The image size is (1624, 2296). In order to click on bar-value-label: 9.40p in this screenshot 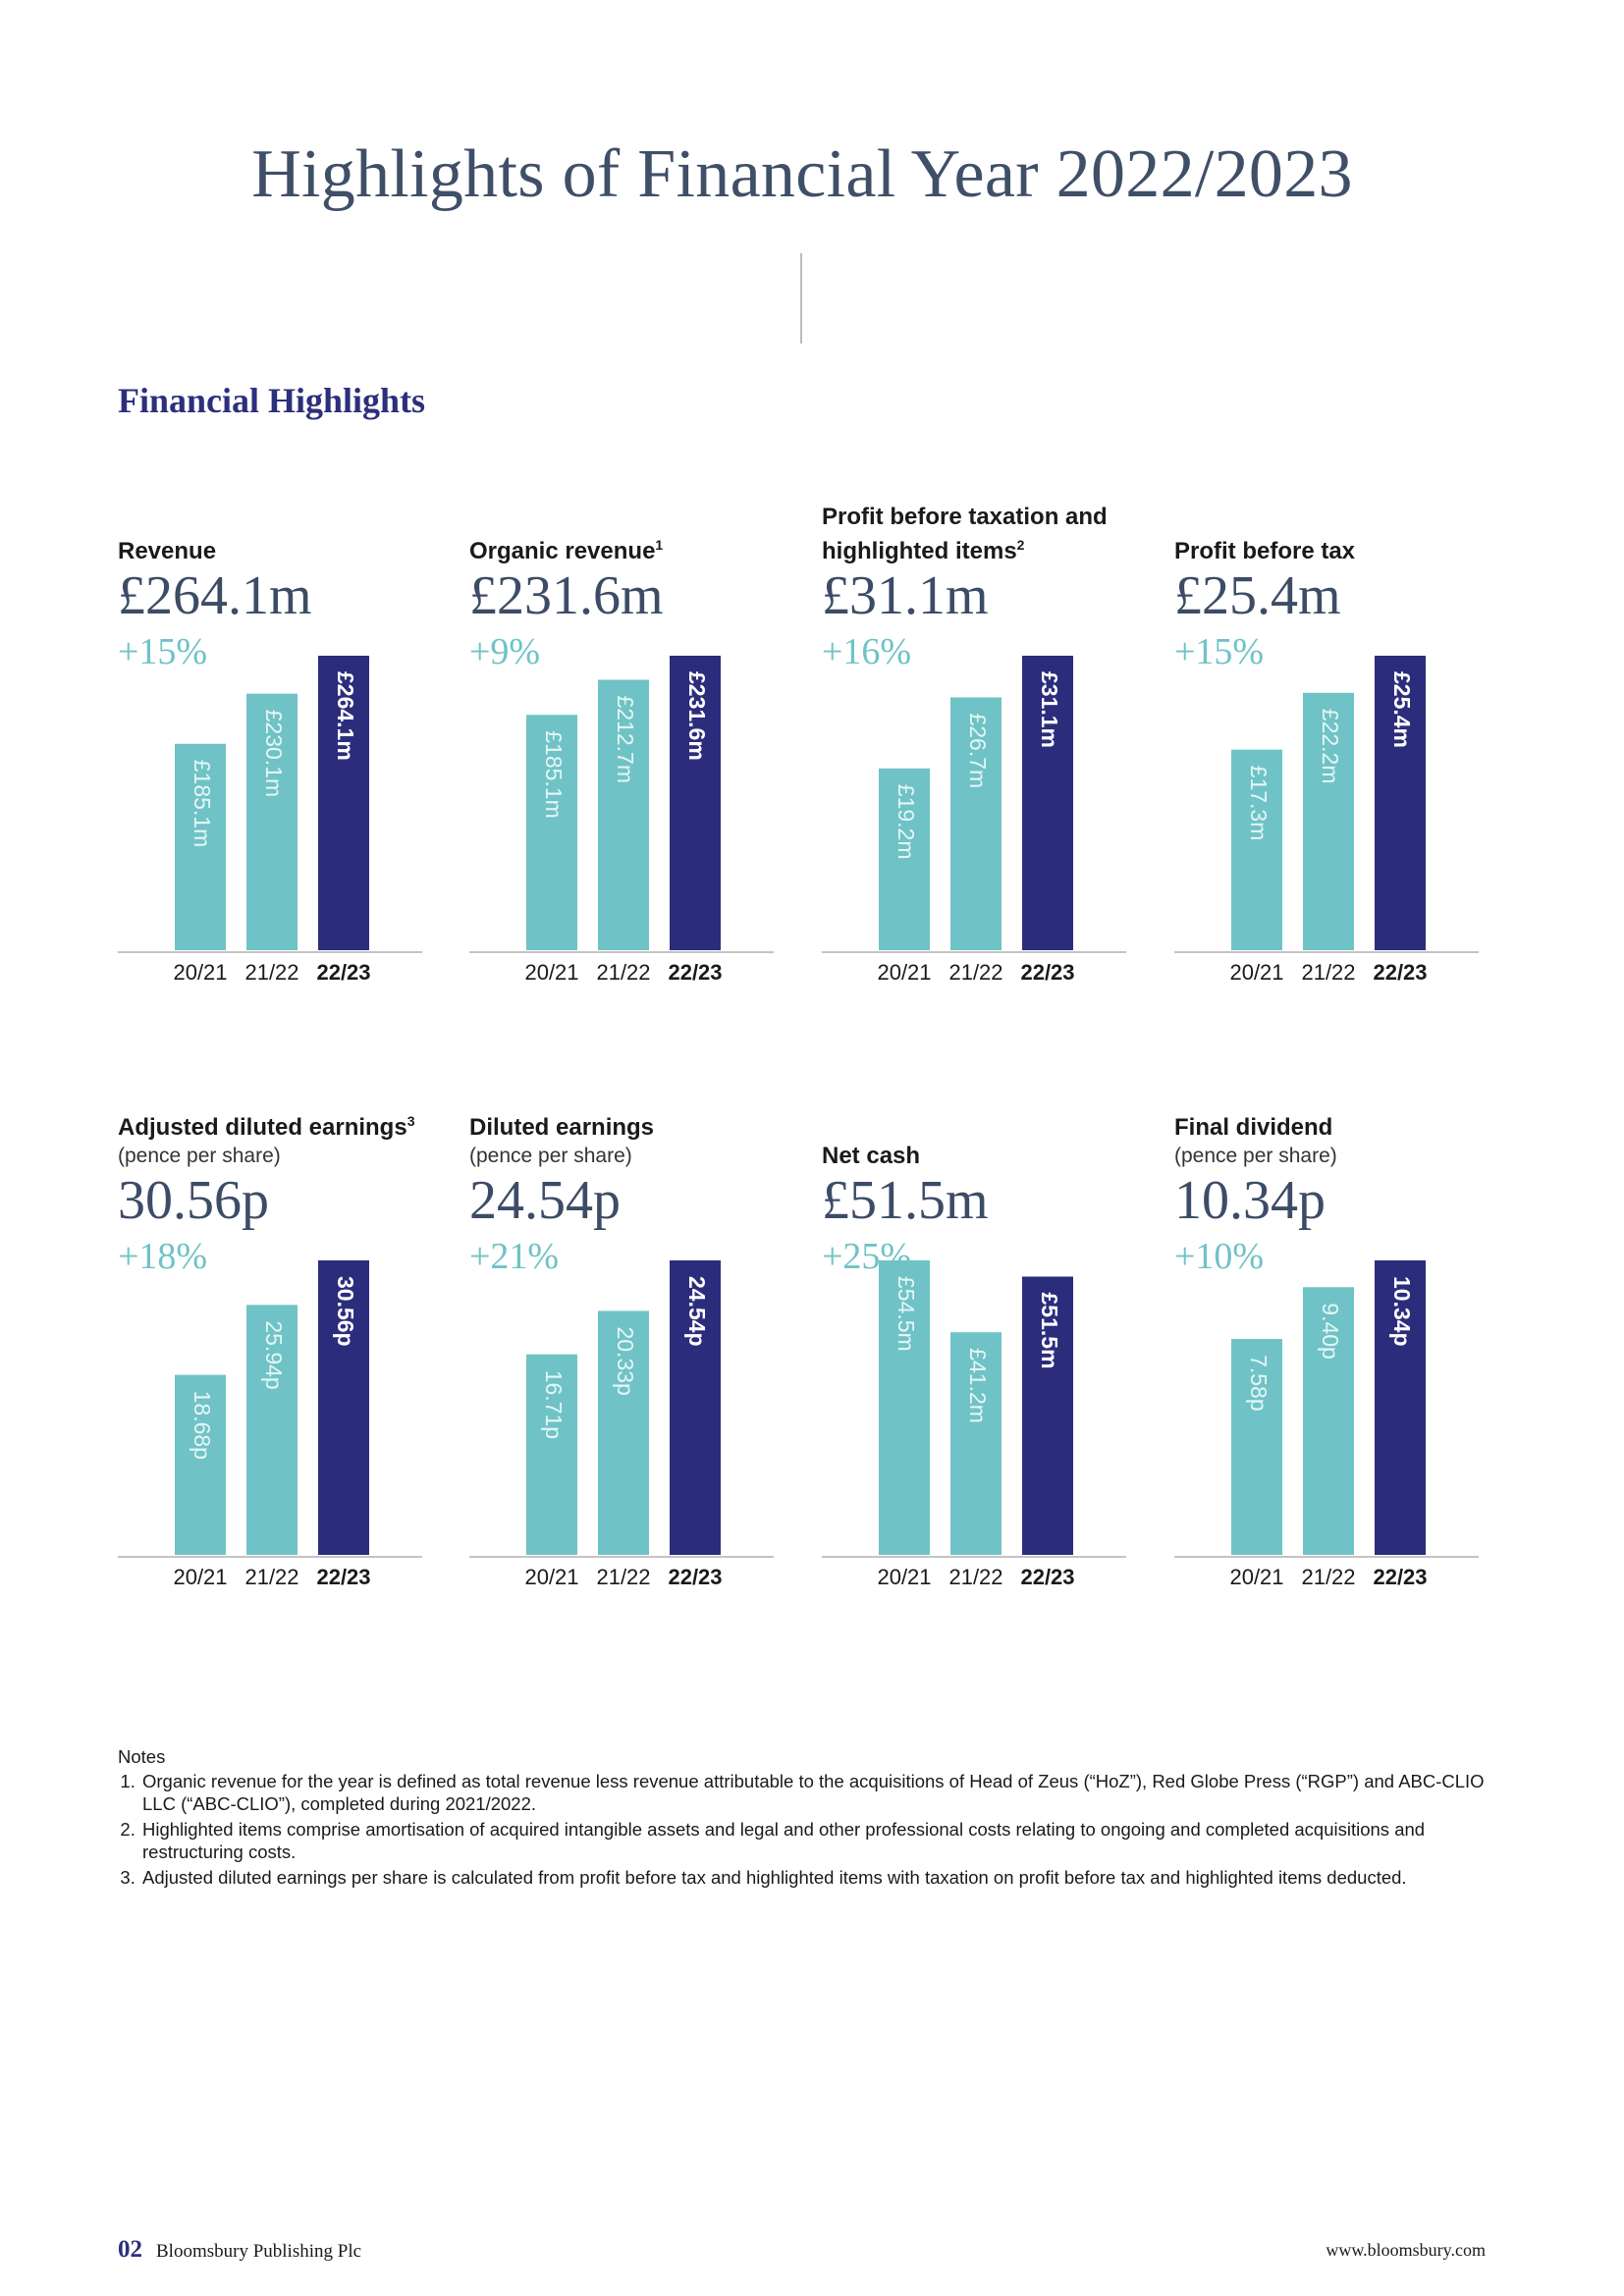, I will do `click(1330, 1332)`.